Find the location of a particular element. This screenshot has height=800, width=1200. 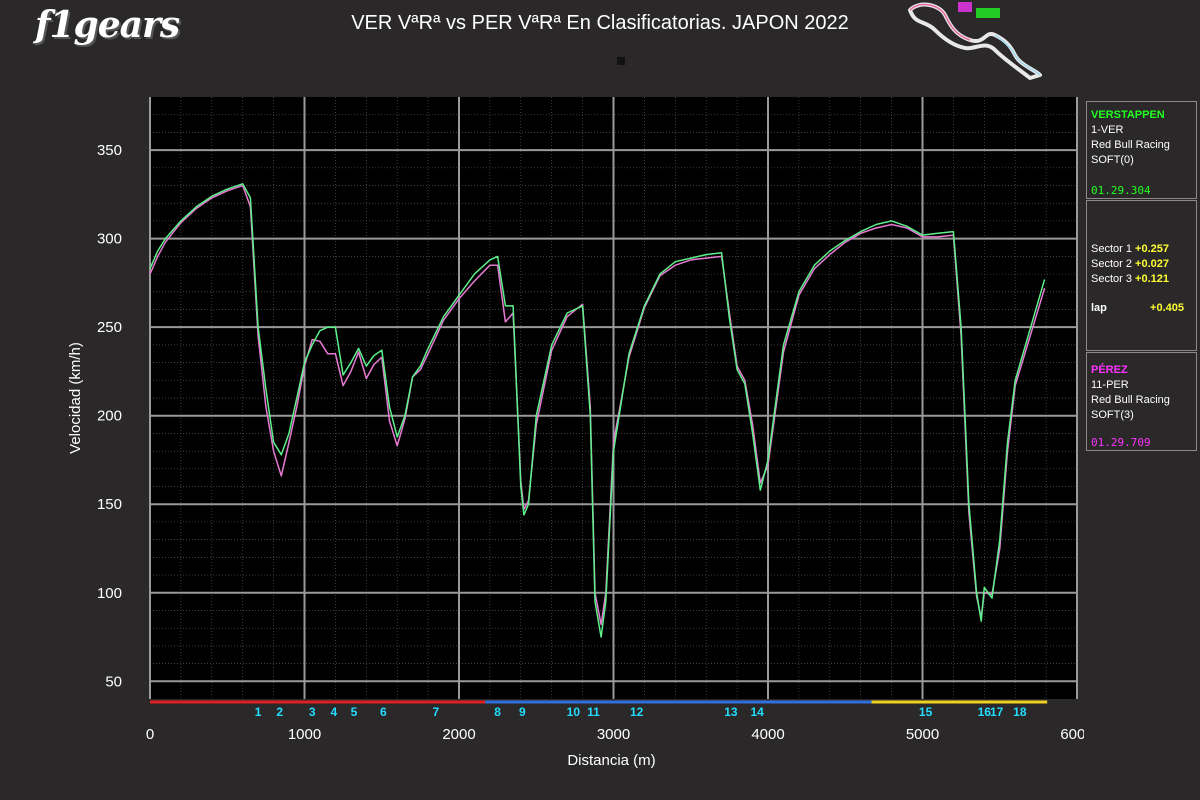

corner-label: 13 is located at coordinates (731, 712).